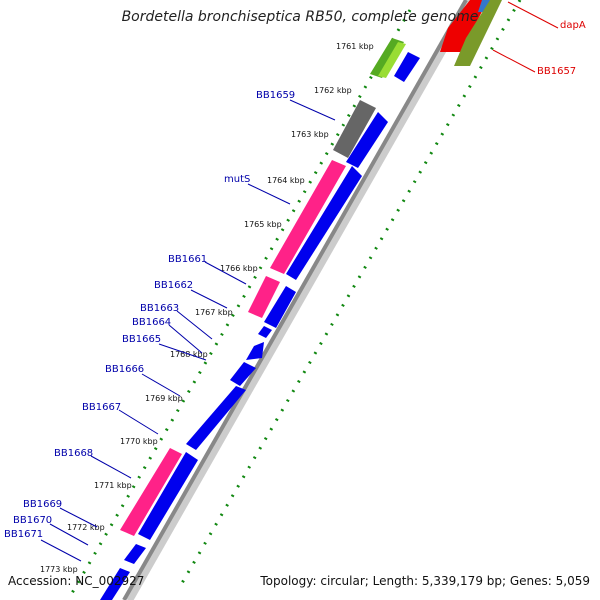 The width and height of the screenshot is (600, 600). I want to click on gene-label: BB1667, so click(101, 407).